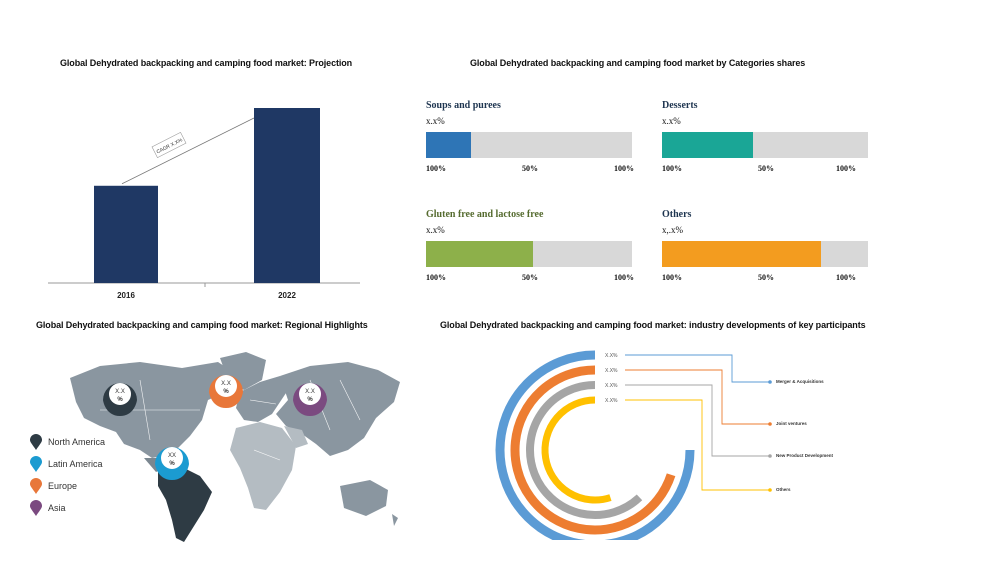  What do you see at coordinates (485, 214) in the screenshot?
I see `category-name: Gluten free and lactose free` at bounding box center [485, 214].